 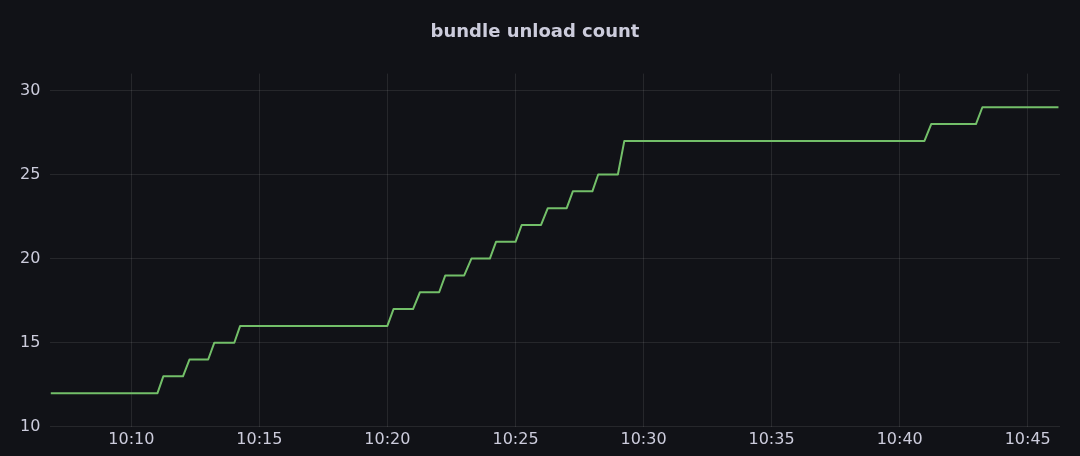 I want to click on x-tick-label: 10:30, so click(x=643, y=438).